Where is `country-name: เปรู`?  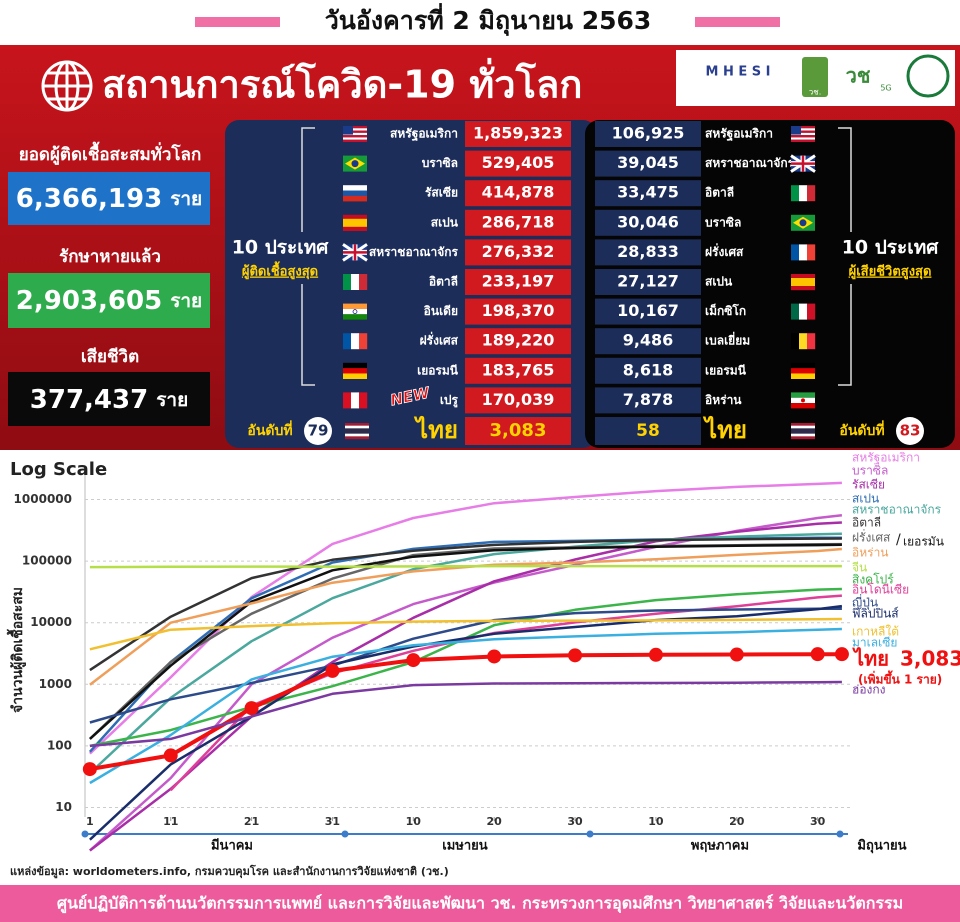 country-name: เปรู is located at coordinates (449, 400).